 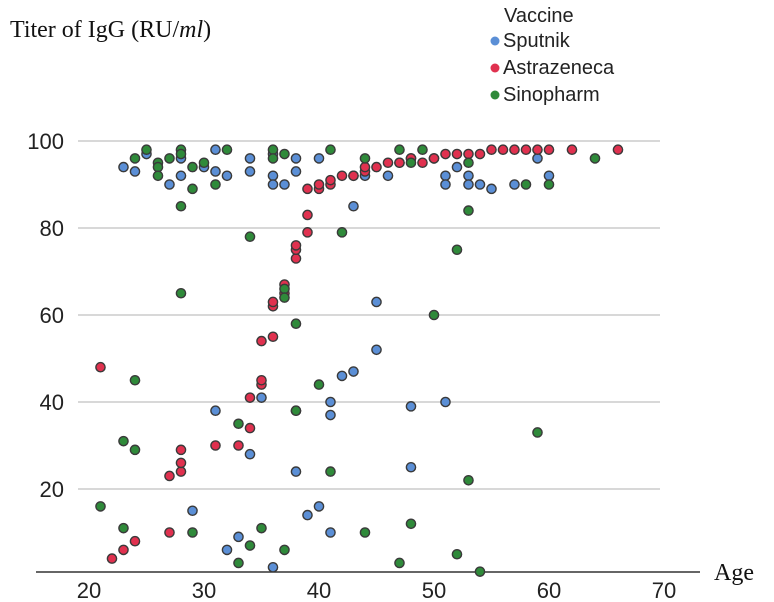 I want to click on y-tick-label: 60, so click(x=52, y=315).